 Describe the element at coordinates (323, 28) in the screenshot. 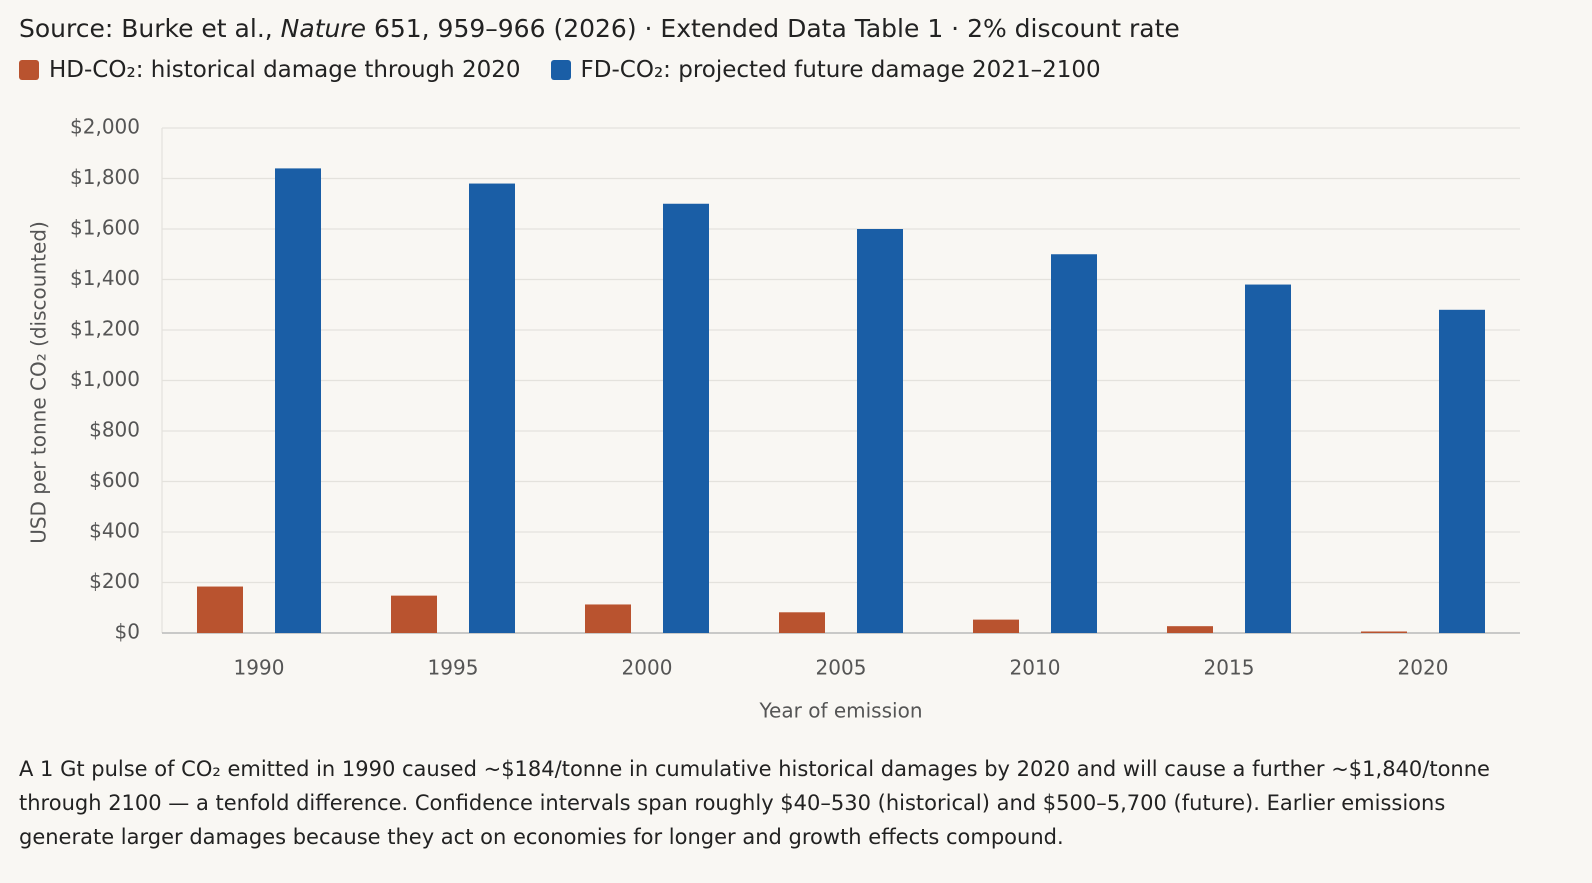

I see `title-journal: Nature` at that location.